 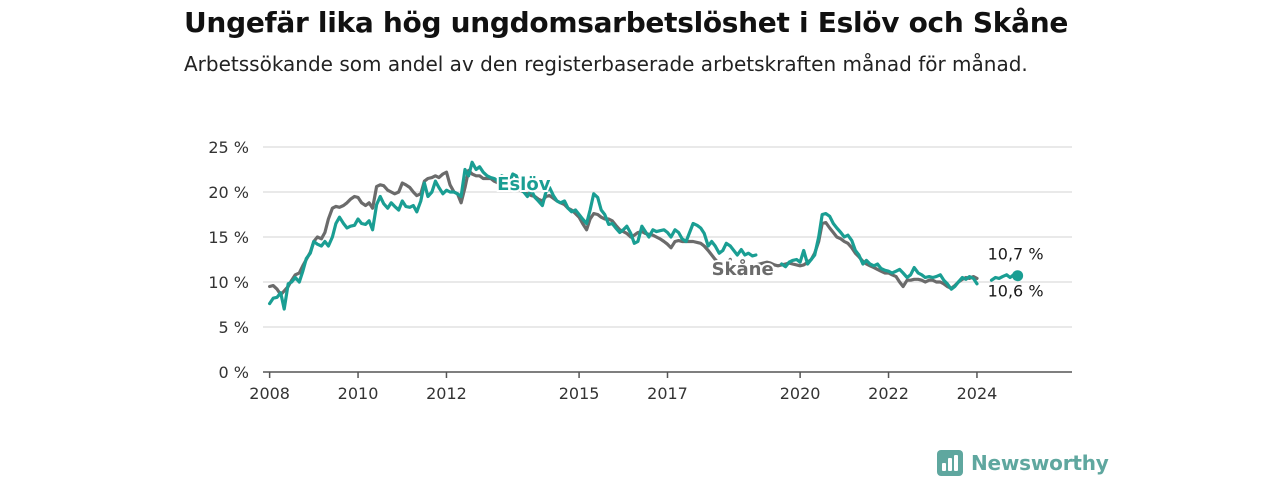 I want to click on annotations: Eslöv Skåne 10,7 % 10,6 %, so click(x=770, y=237).